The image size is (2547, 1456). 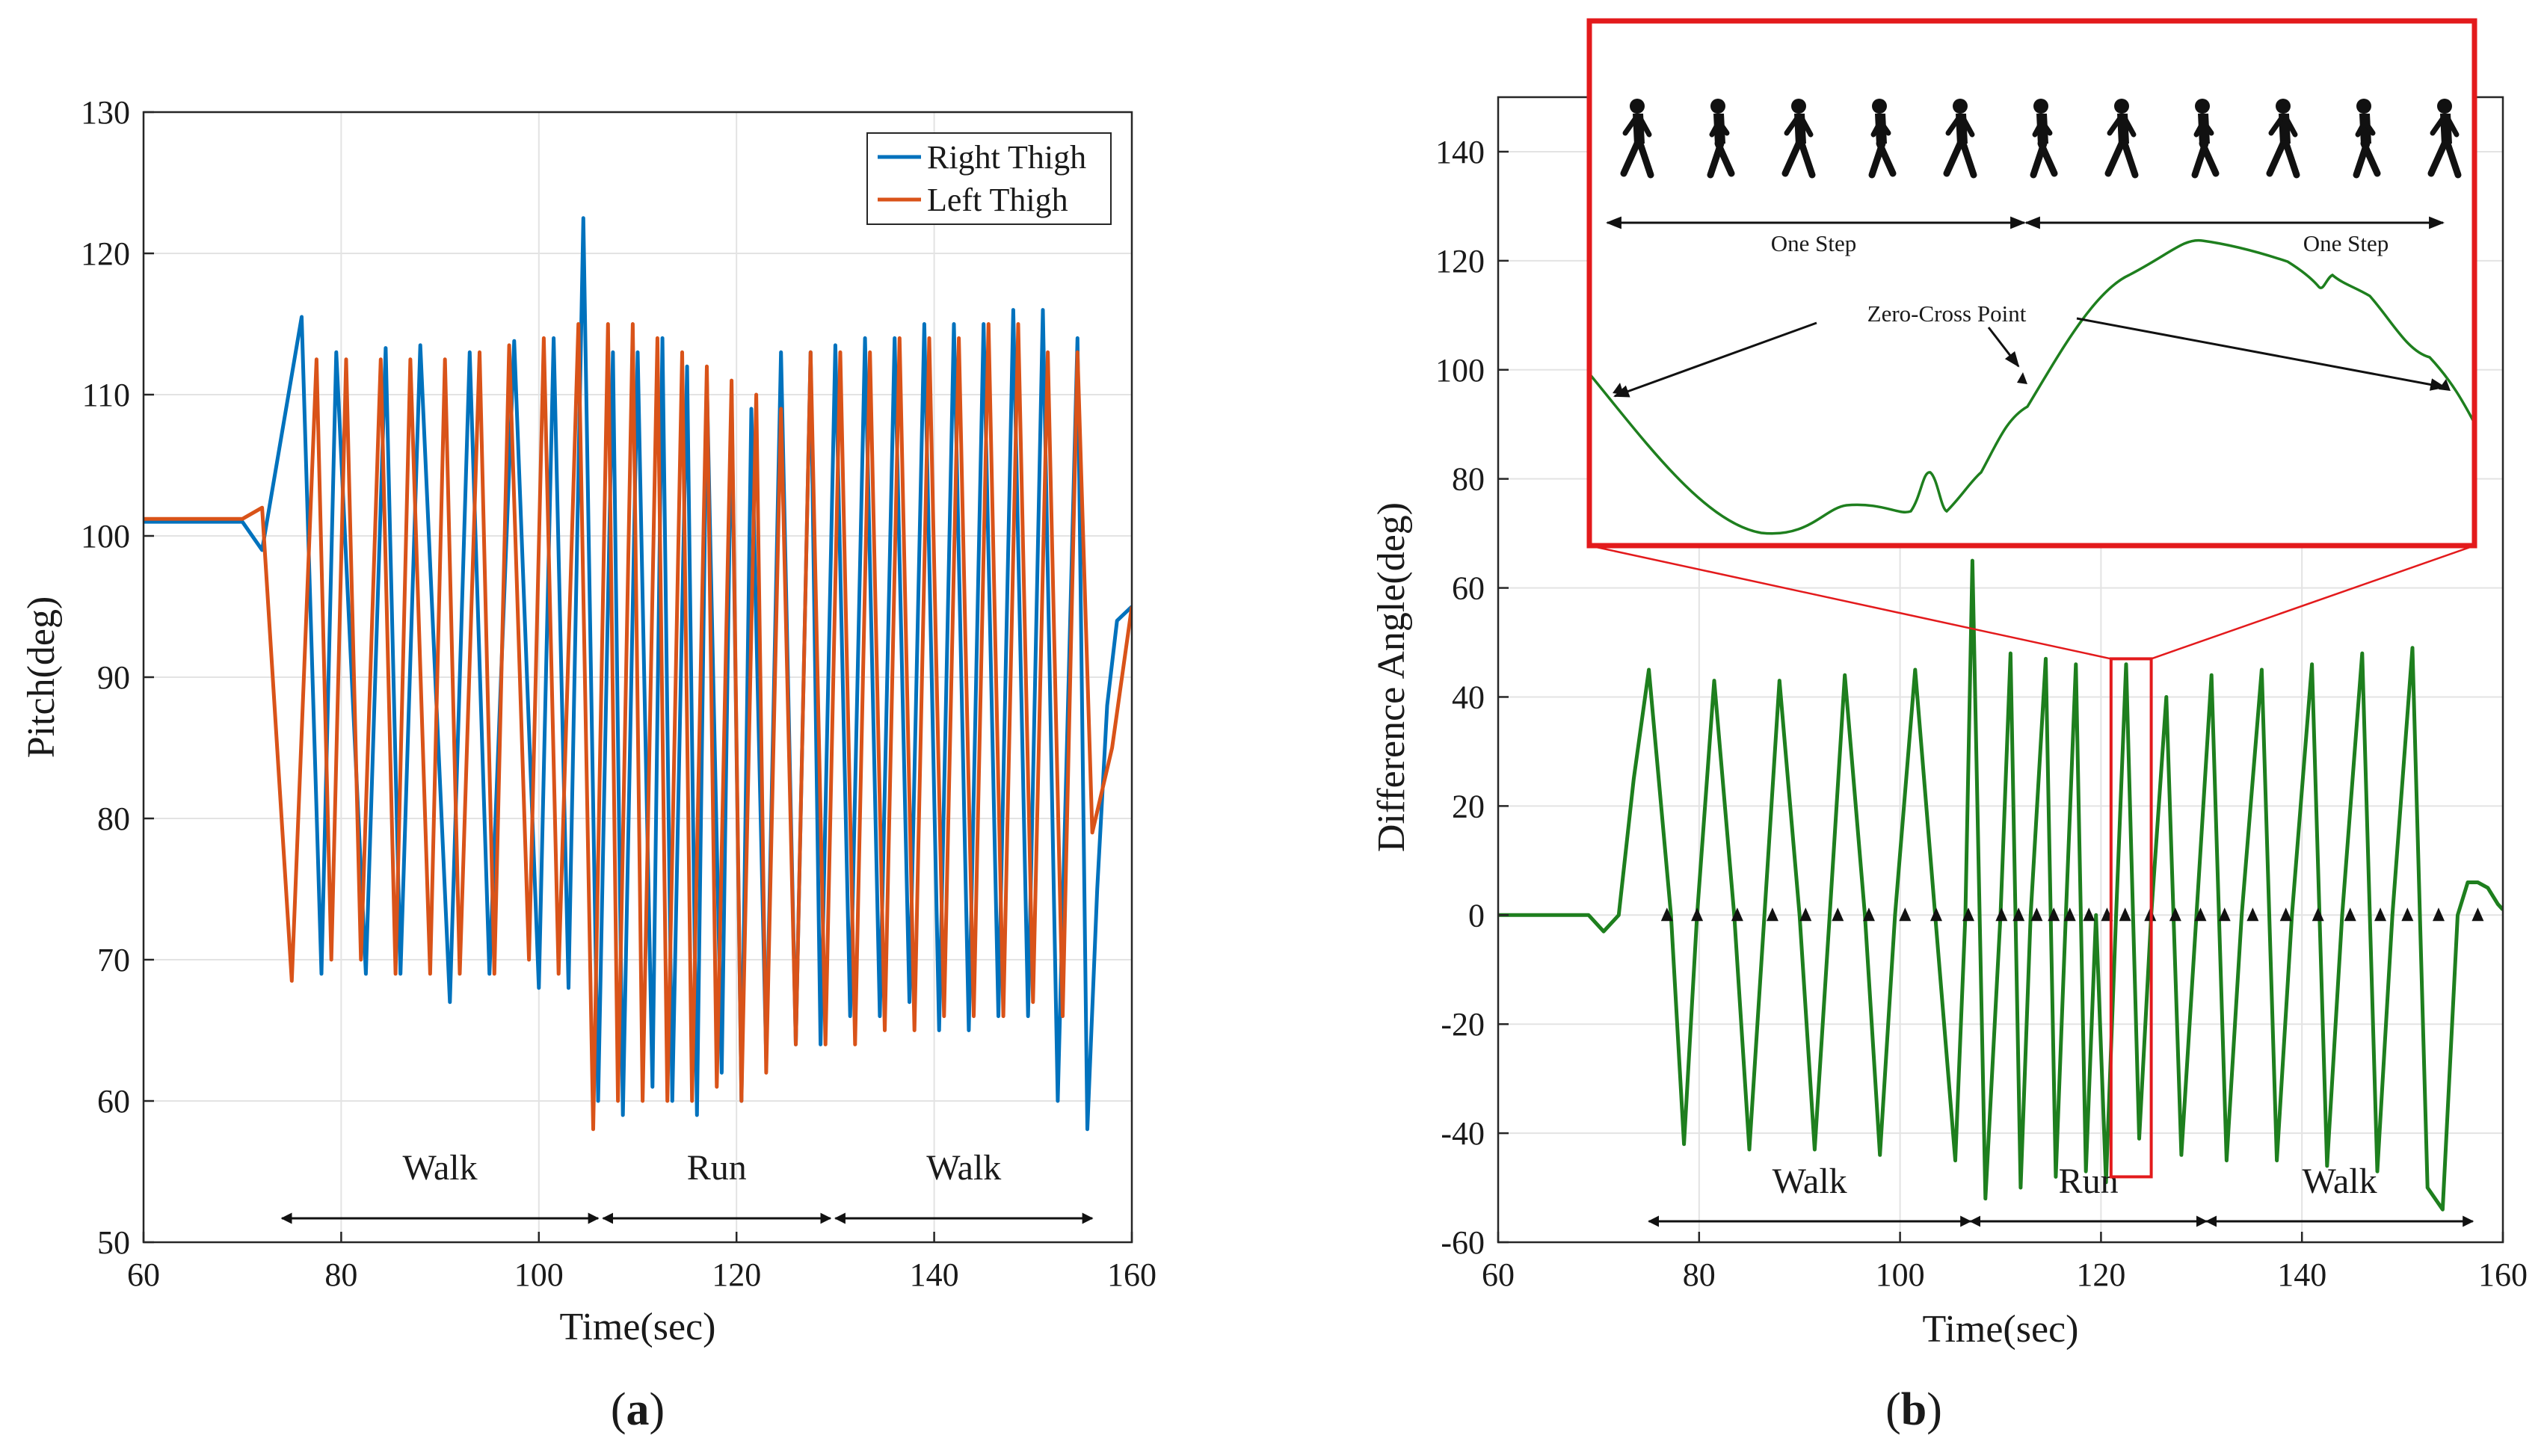 What do you see at coordinates (1893, 1409) in the screenshot?
I see `panel-b-caption-open: (` at bounding box center [1893, 1409].